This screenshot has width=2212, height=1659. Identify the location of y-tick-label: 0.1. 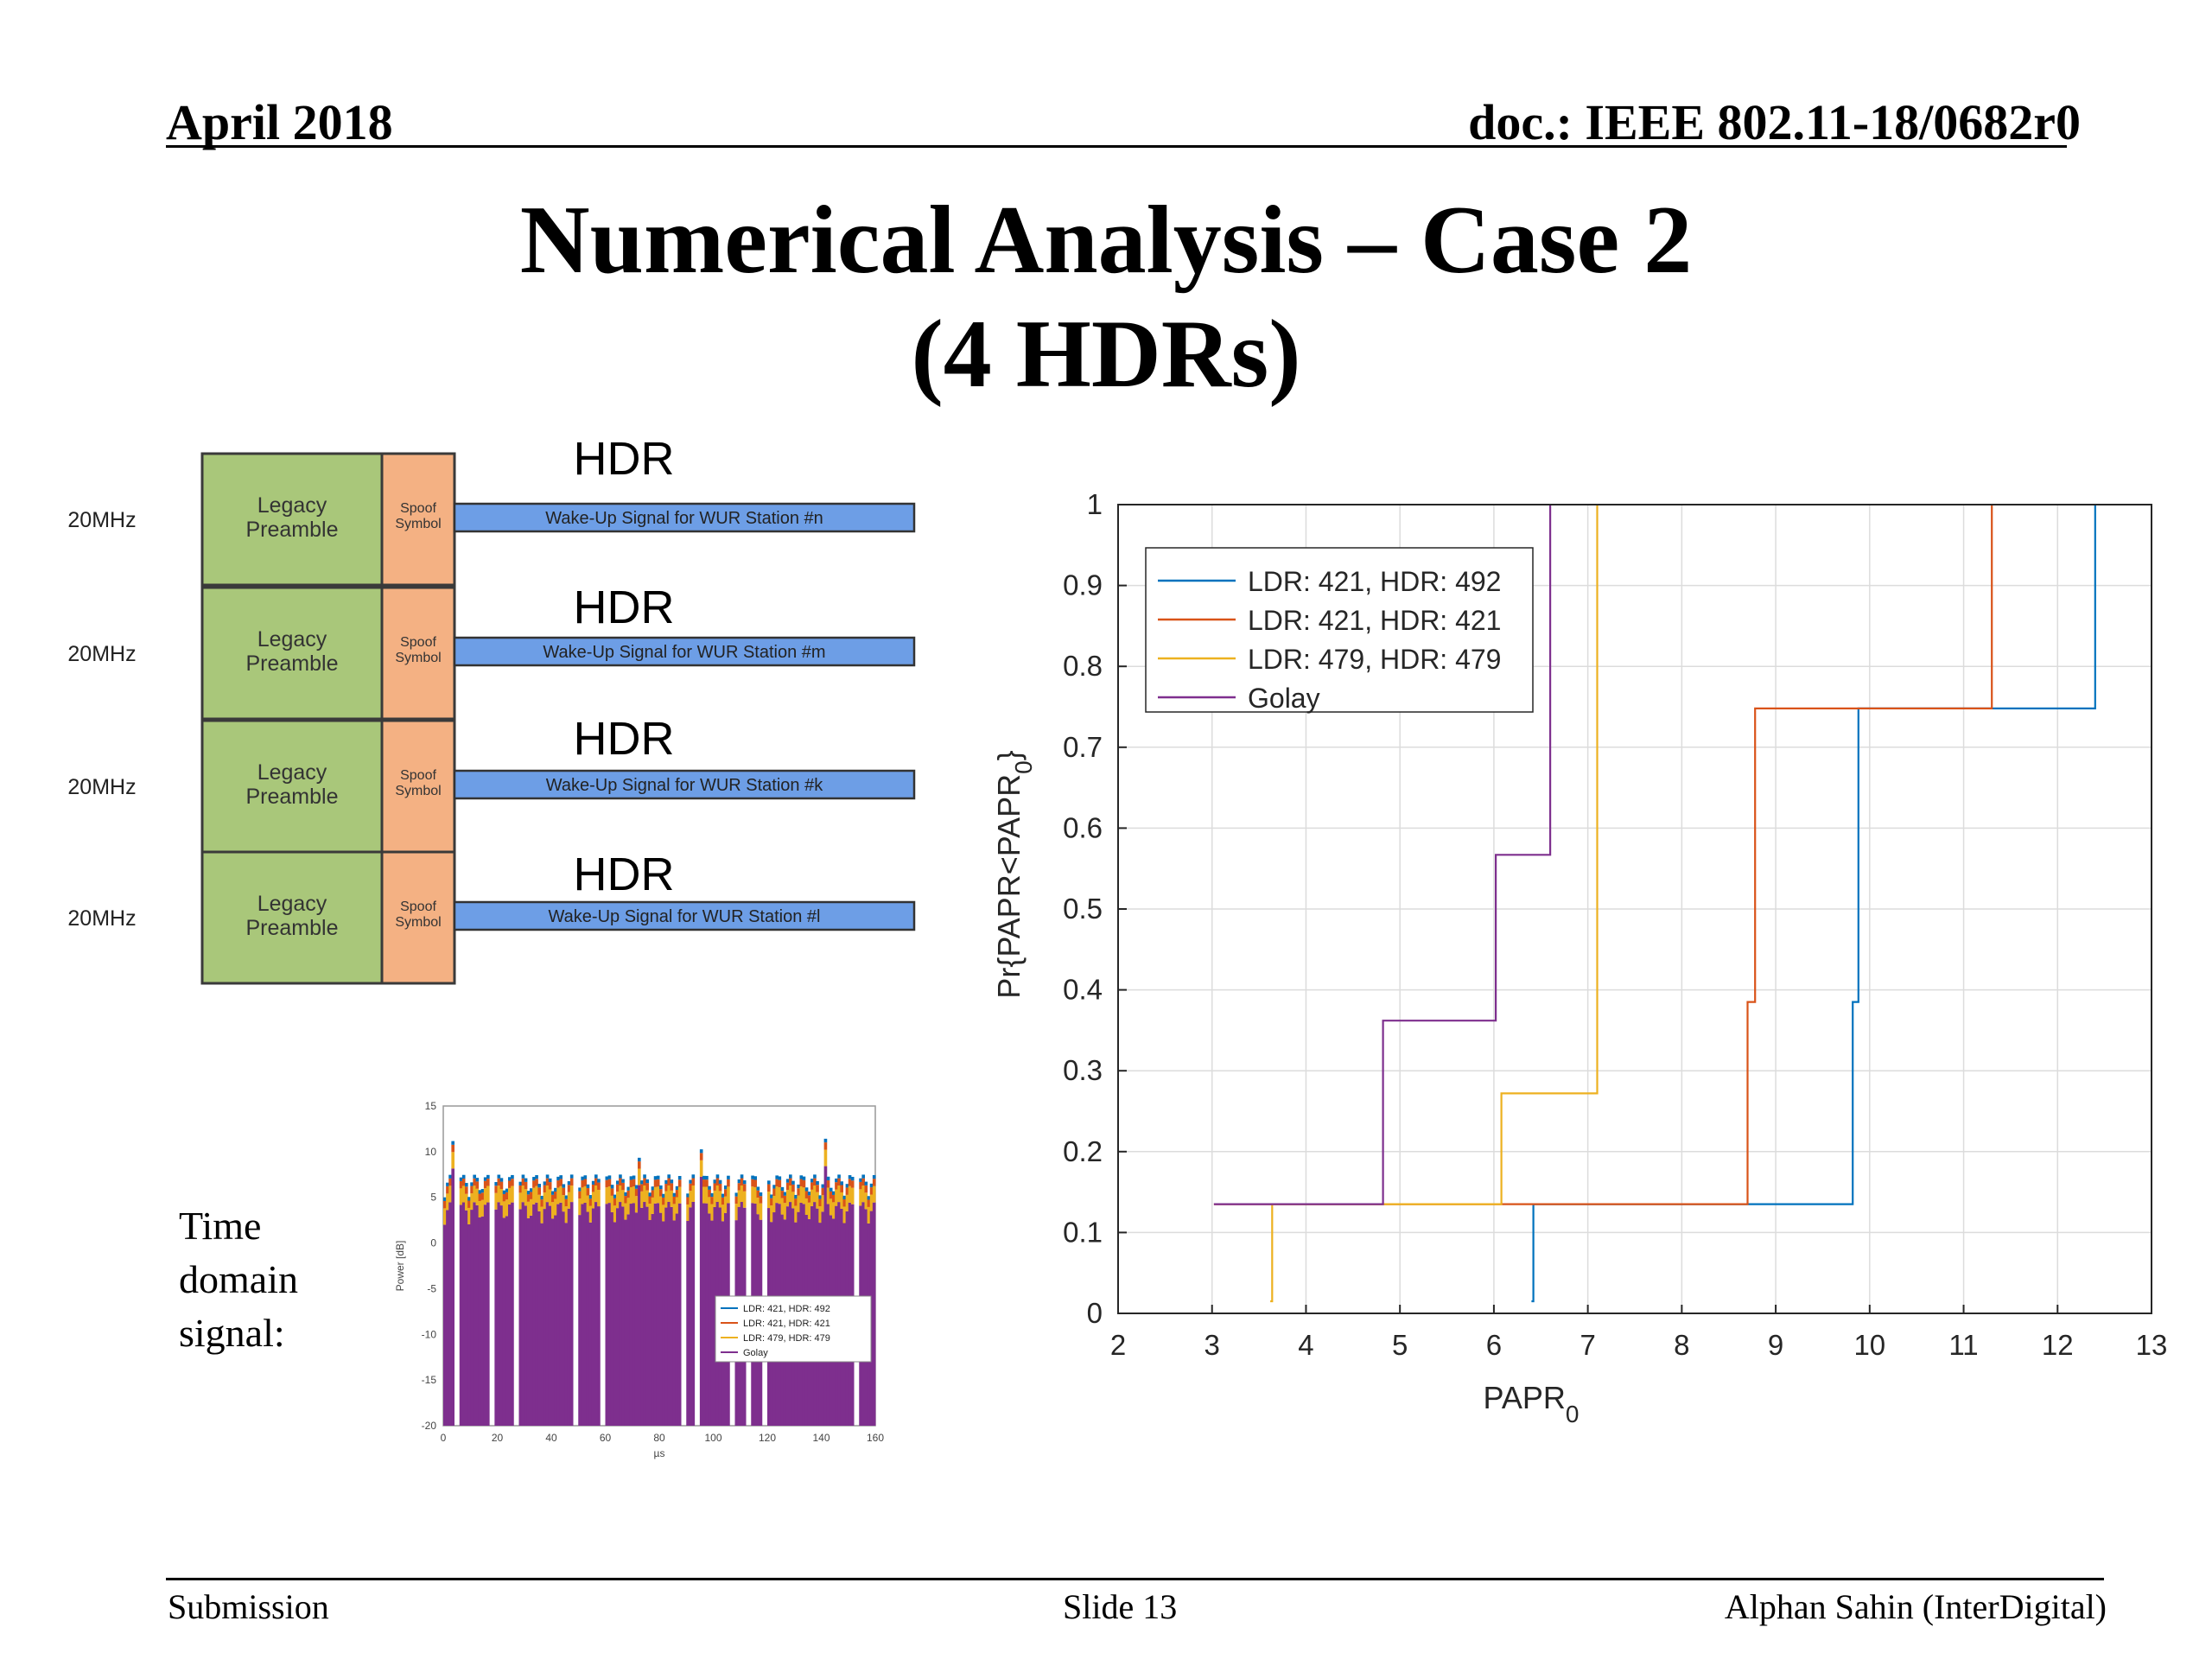
(1083, 1232).